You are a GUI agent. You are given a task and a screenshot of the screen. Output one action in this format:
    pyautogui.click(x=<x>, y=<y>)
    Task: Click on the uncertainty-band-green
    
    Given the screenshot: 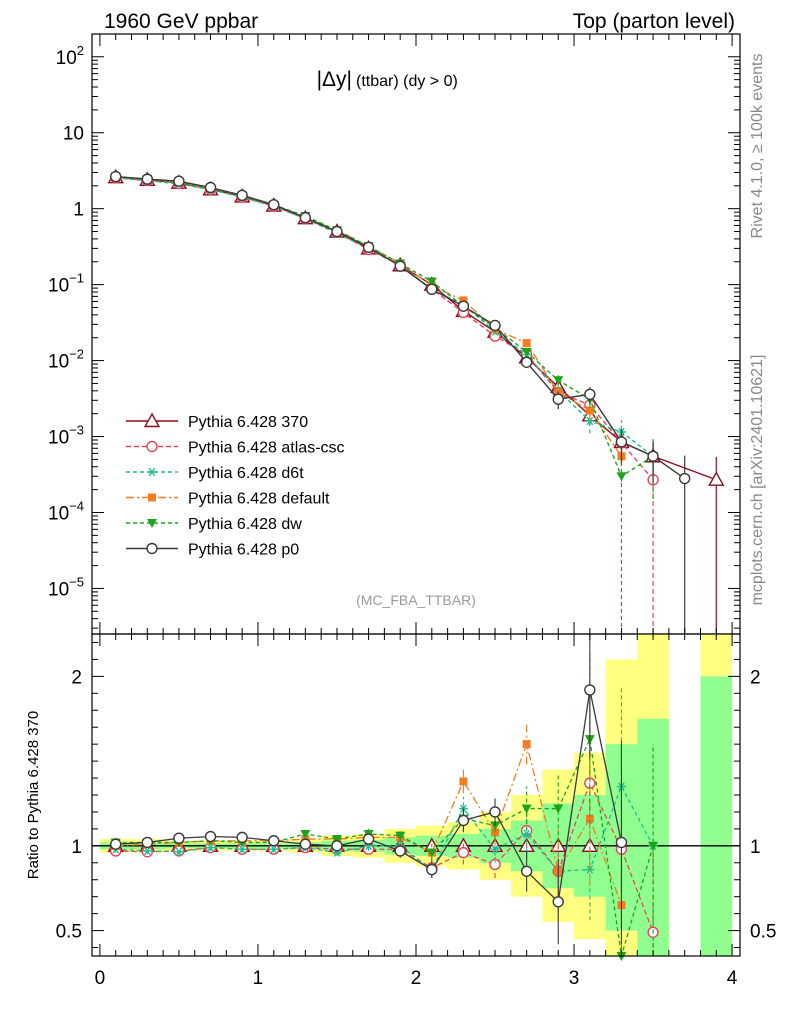 What is the action you would take?
    pyautogui.click(x=716, y=816)
    